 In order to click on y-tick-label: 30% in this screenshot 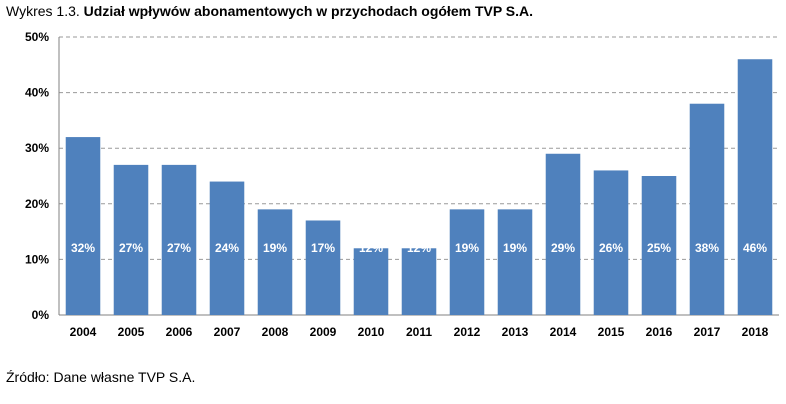, I will do `click(37, 148)`.